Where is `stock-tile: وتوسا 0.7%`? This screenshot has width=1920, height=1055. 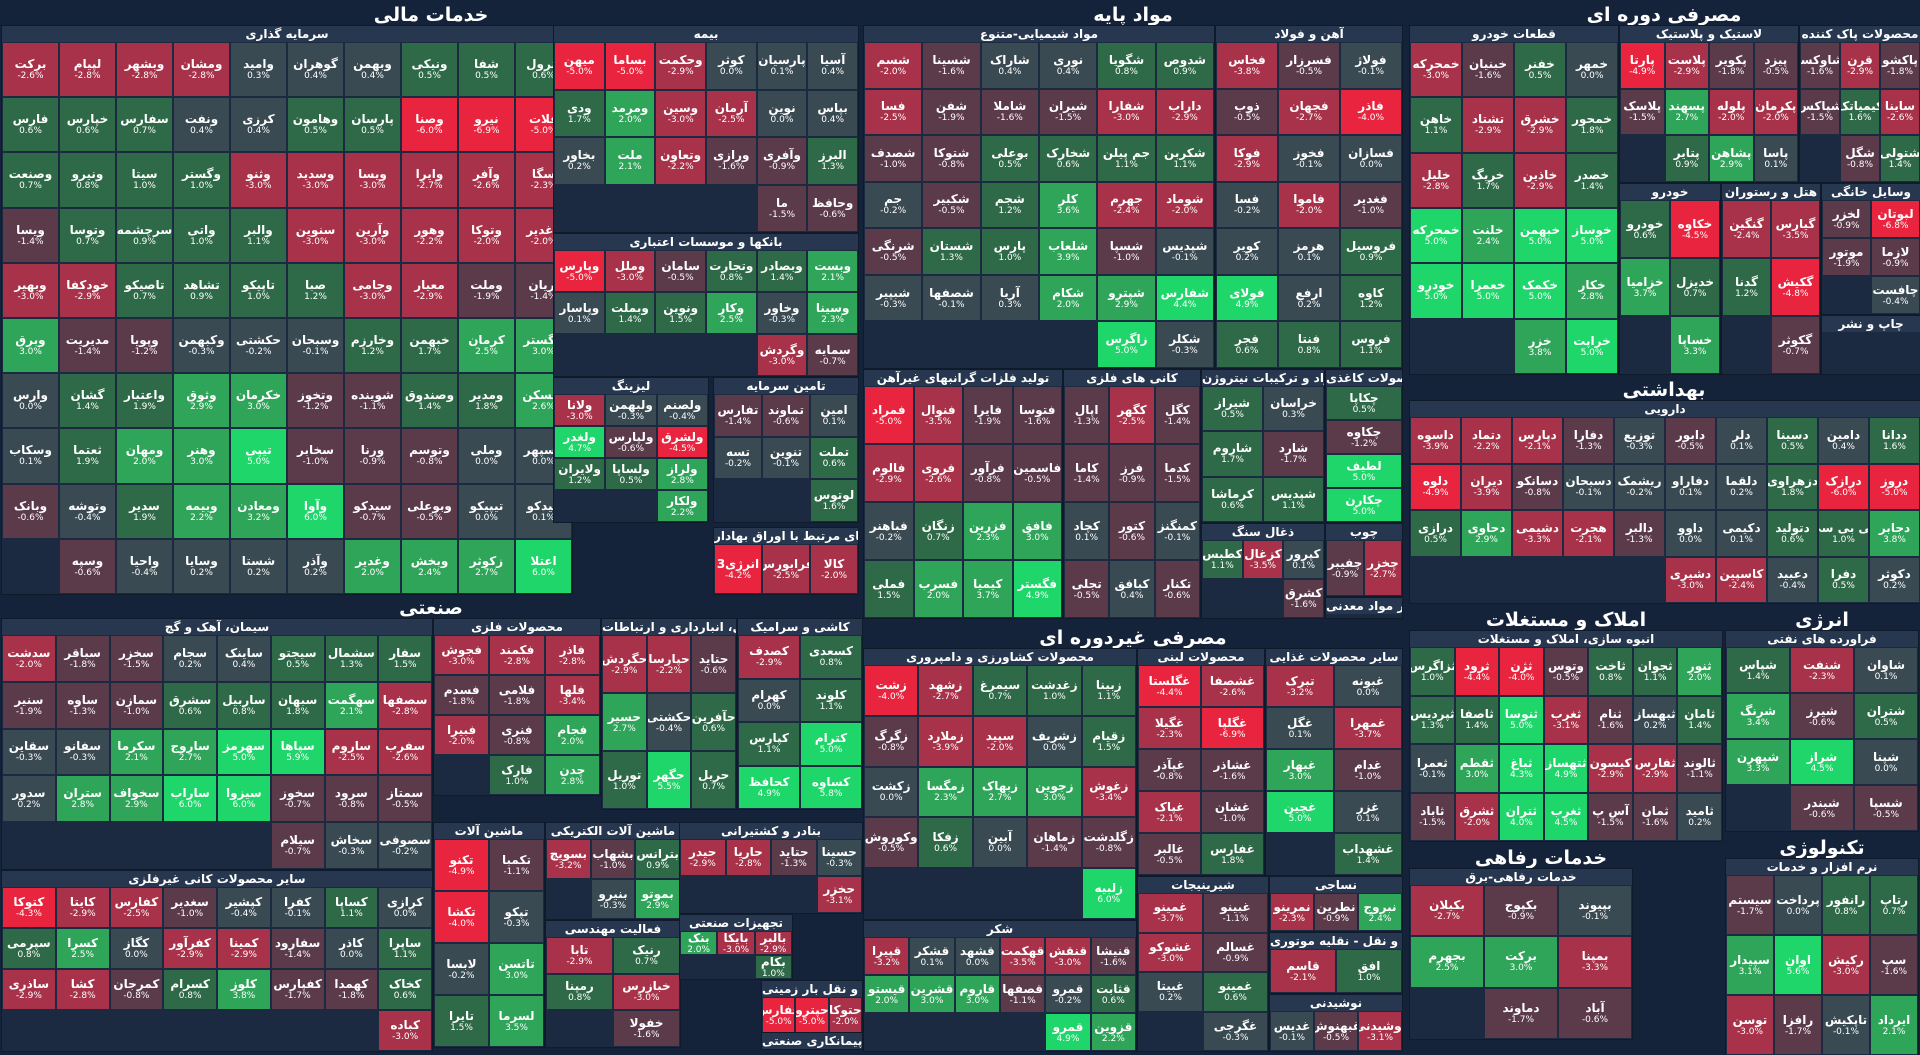 stock-tile: وتوسا 0.7% is located at coordinates (87, 235).